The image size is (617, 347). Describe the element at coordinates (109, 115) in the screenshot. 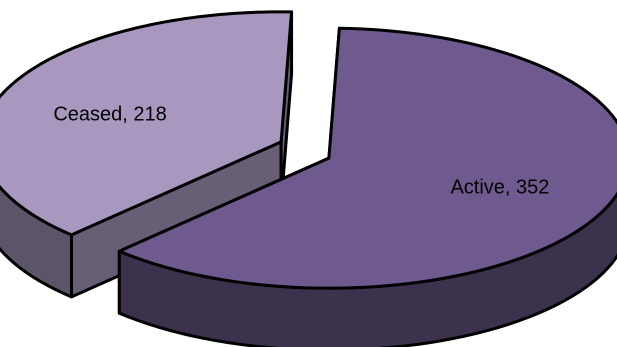

I see `data-label-ceased: Ceased, 218` at that location.